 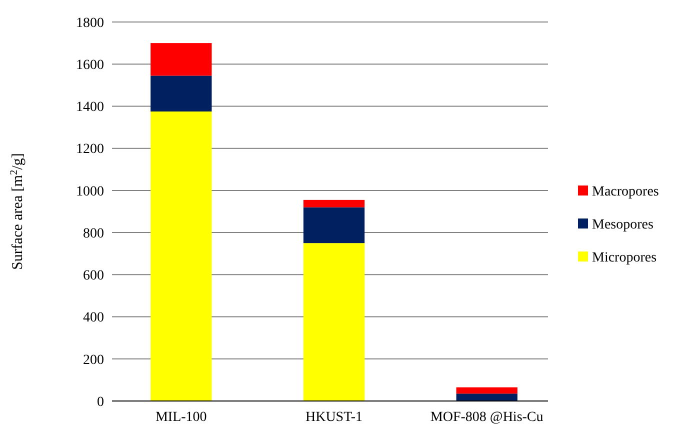 I want to click on x-tick-label: MIL-100, so click(x=181, y=417).